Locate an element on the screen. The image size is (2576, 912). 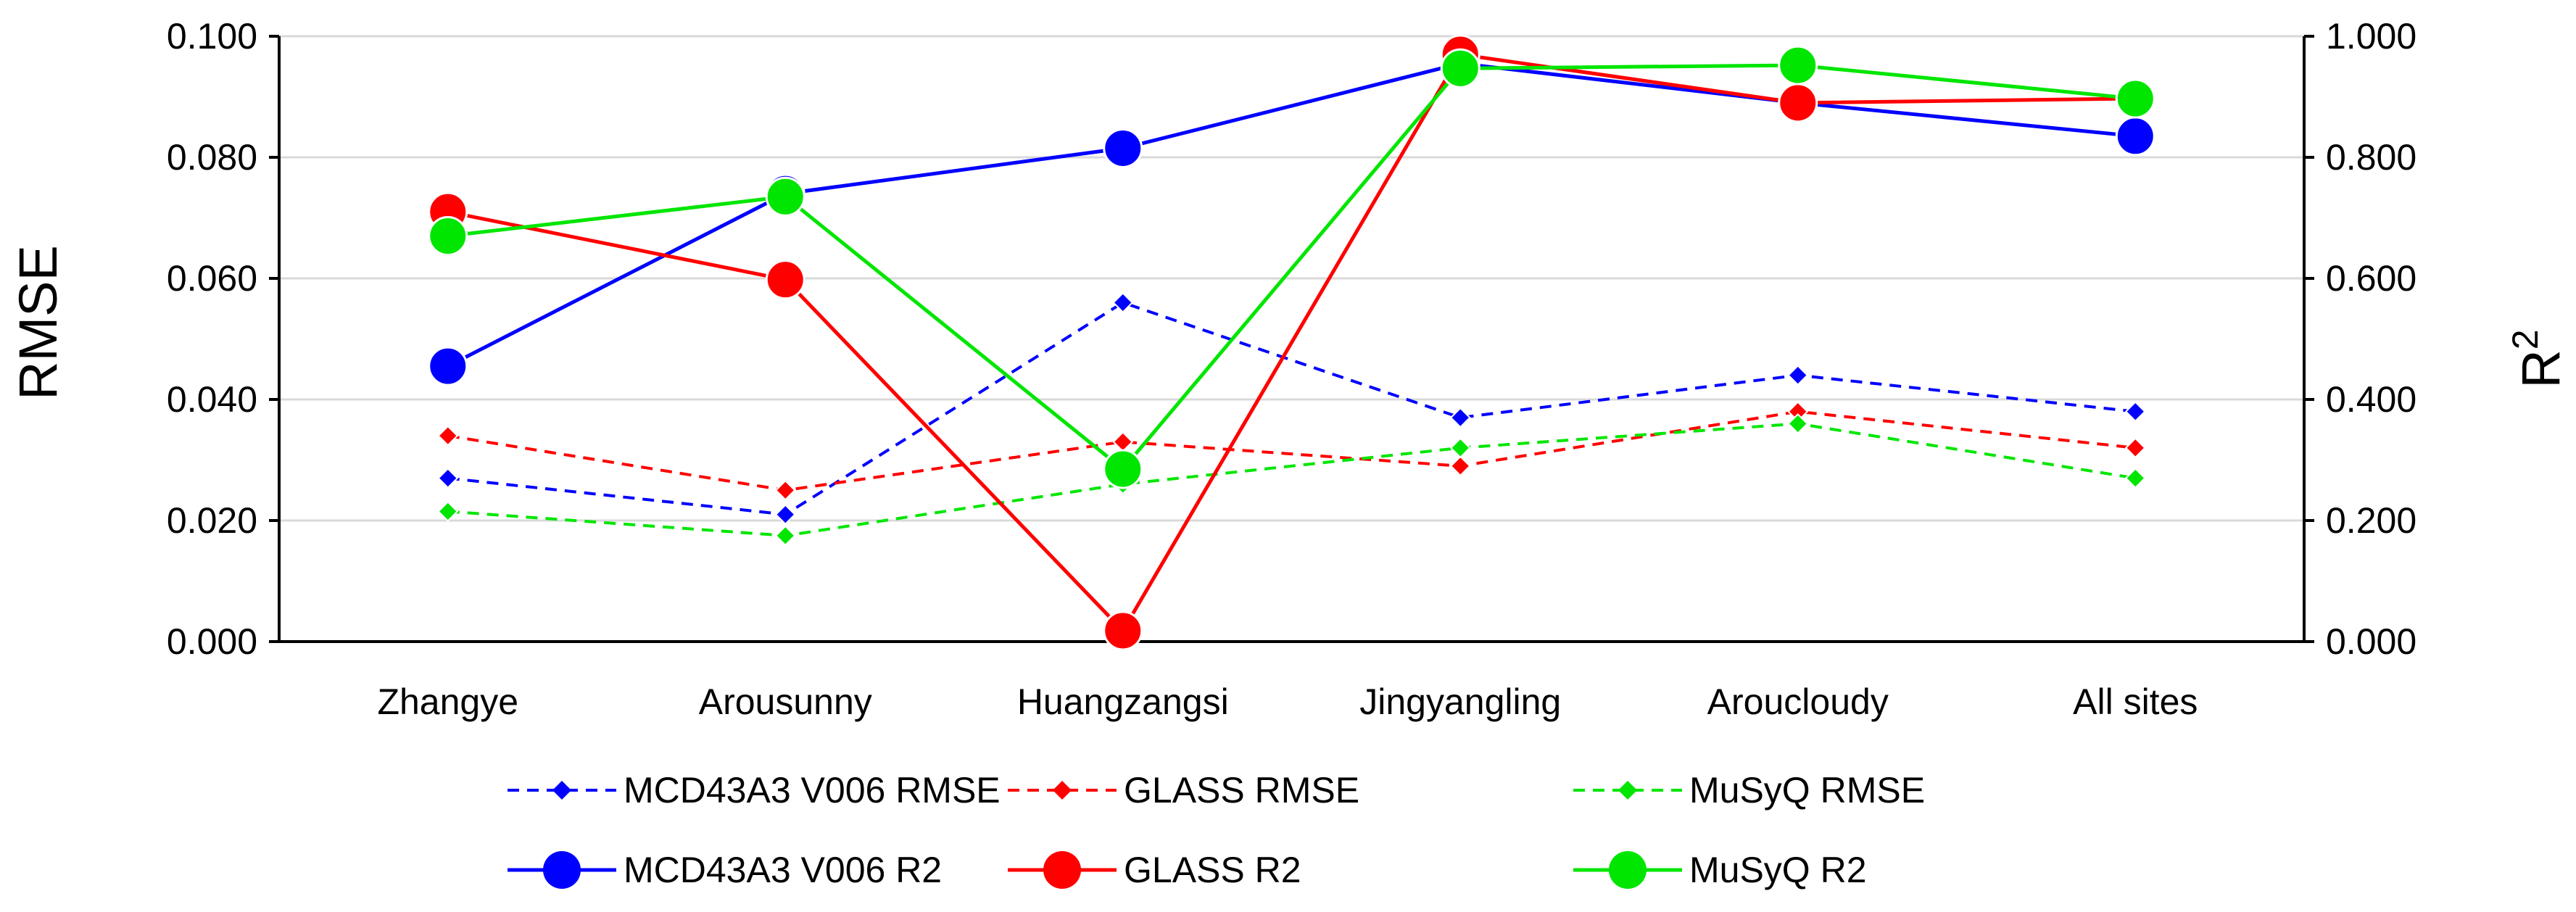
x-tick-label: All sites is located at coordinates (2136, 701).